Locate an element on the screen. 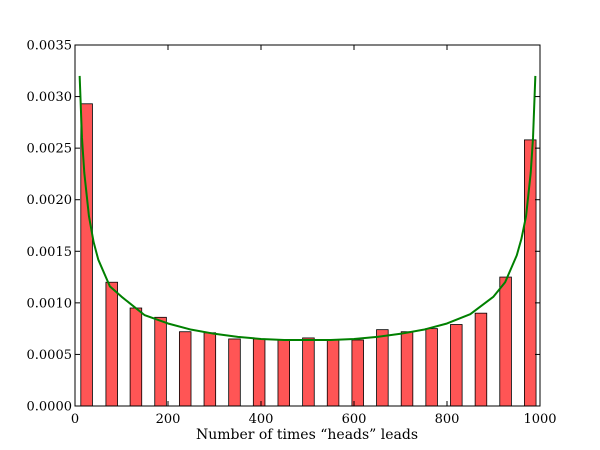 The width and height of the screenshot is (600, 450). x-axis-label: Number of times “heads” leads is located at coordinates (307, 435).